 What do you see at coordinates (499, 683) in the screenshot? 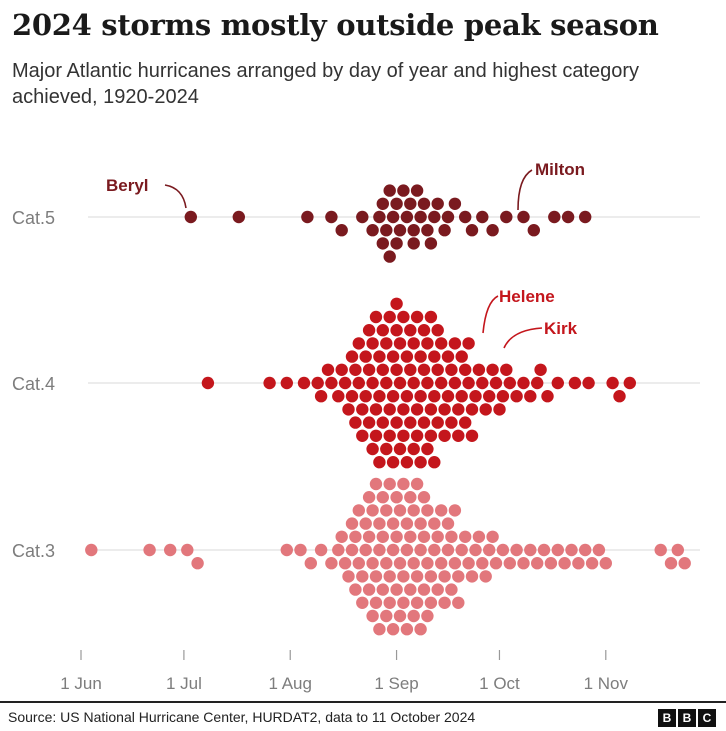
I see `x-tick-label: 1 Oct` at bounding box center [499, 683].